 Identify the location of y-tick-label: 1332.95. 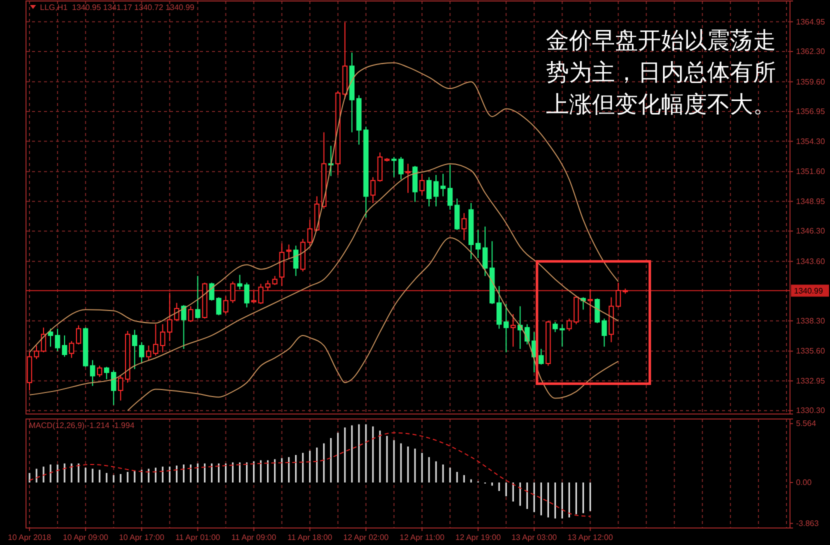
(811, 381).